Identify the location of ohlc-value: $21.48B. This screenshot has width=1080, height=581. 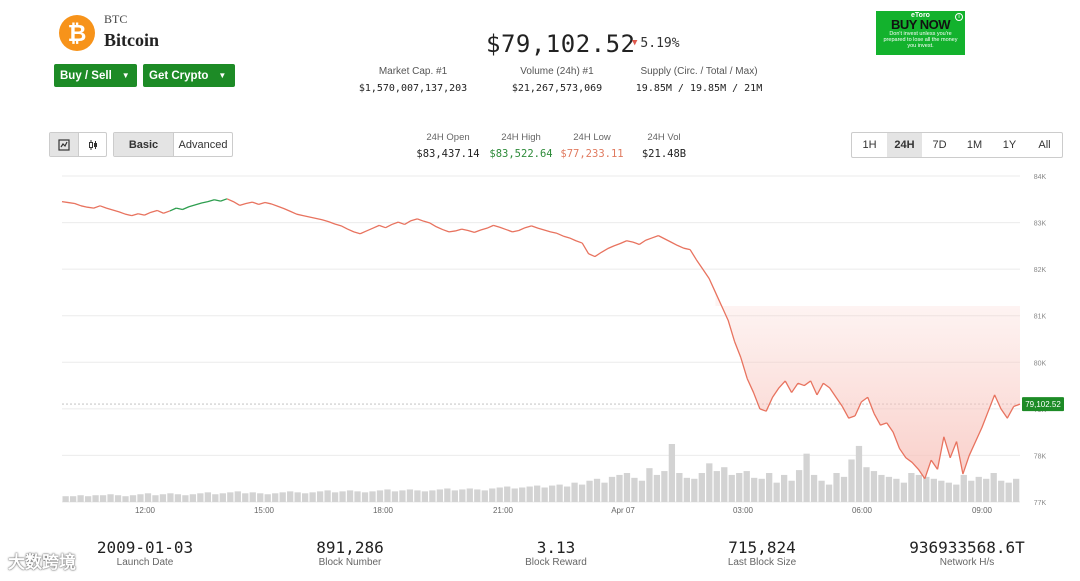
(664, 154).